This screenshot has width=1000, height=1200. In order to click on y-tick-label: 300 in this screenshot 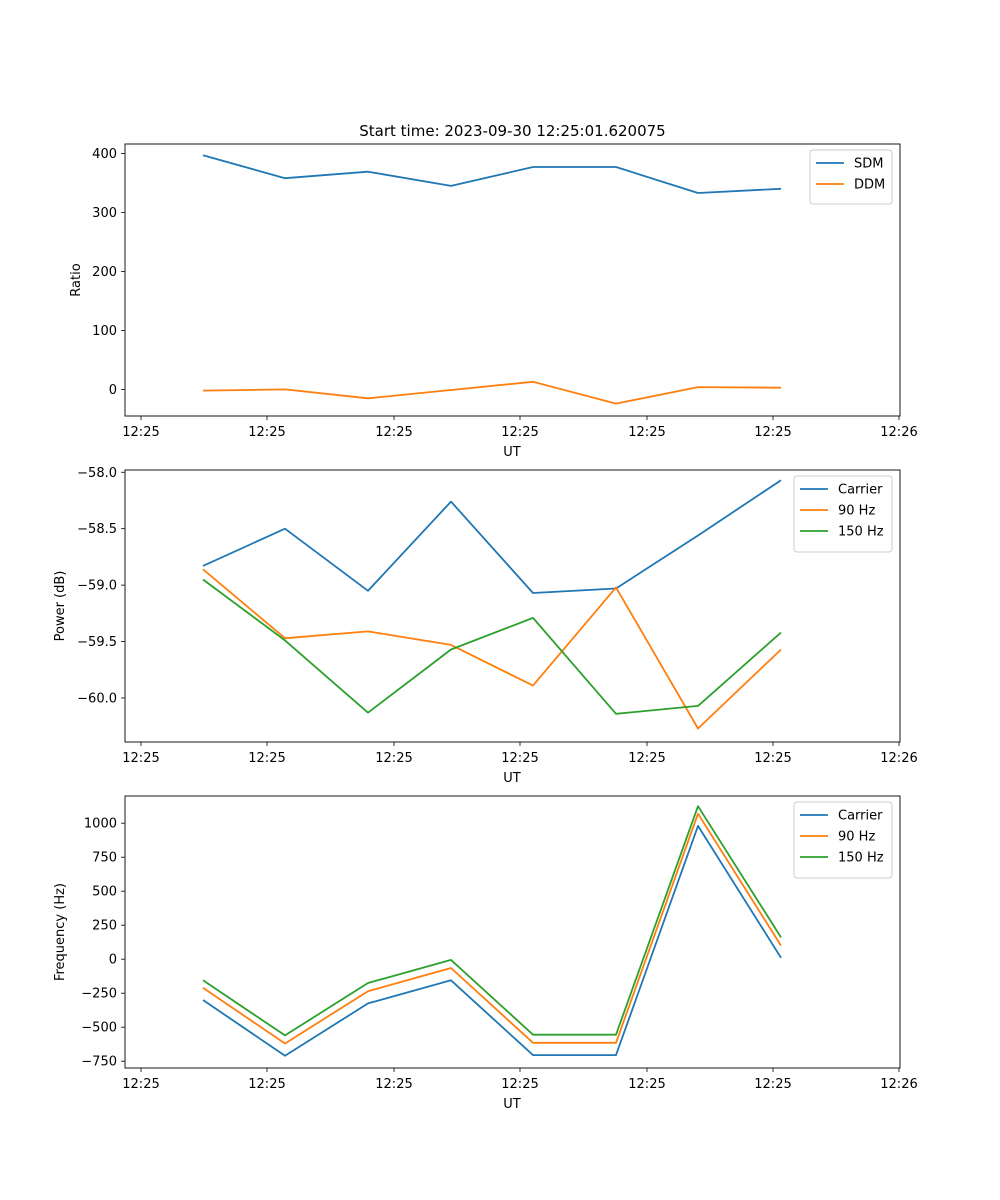, I will do `click(104, 213)`.